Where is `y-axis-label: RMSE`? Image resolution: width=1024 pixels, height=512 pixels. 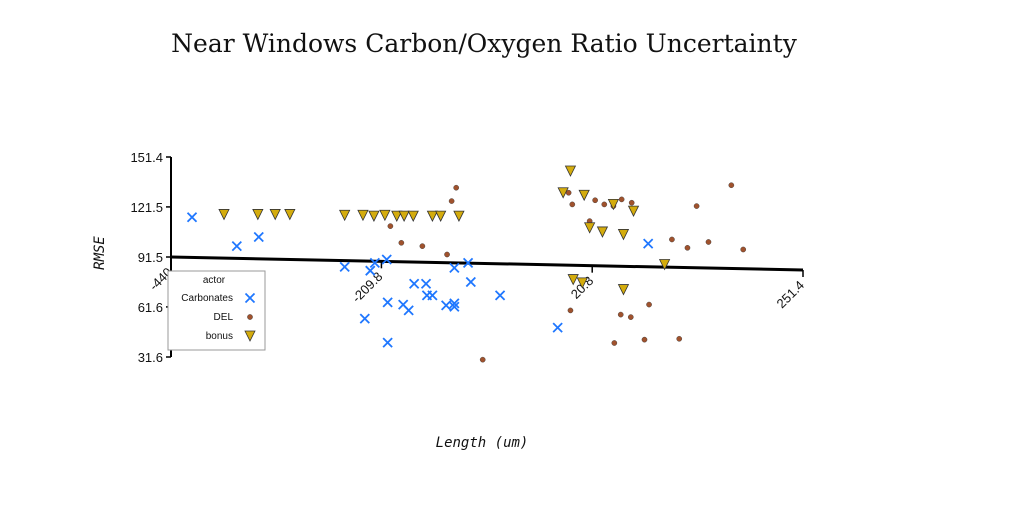 y-axis-label: RMSE is located at coordinates (100, 253).